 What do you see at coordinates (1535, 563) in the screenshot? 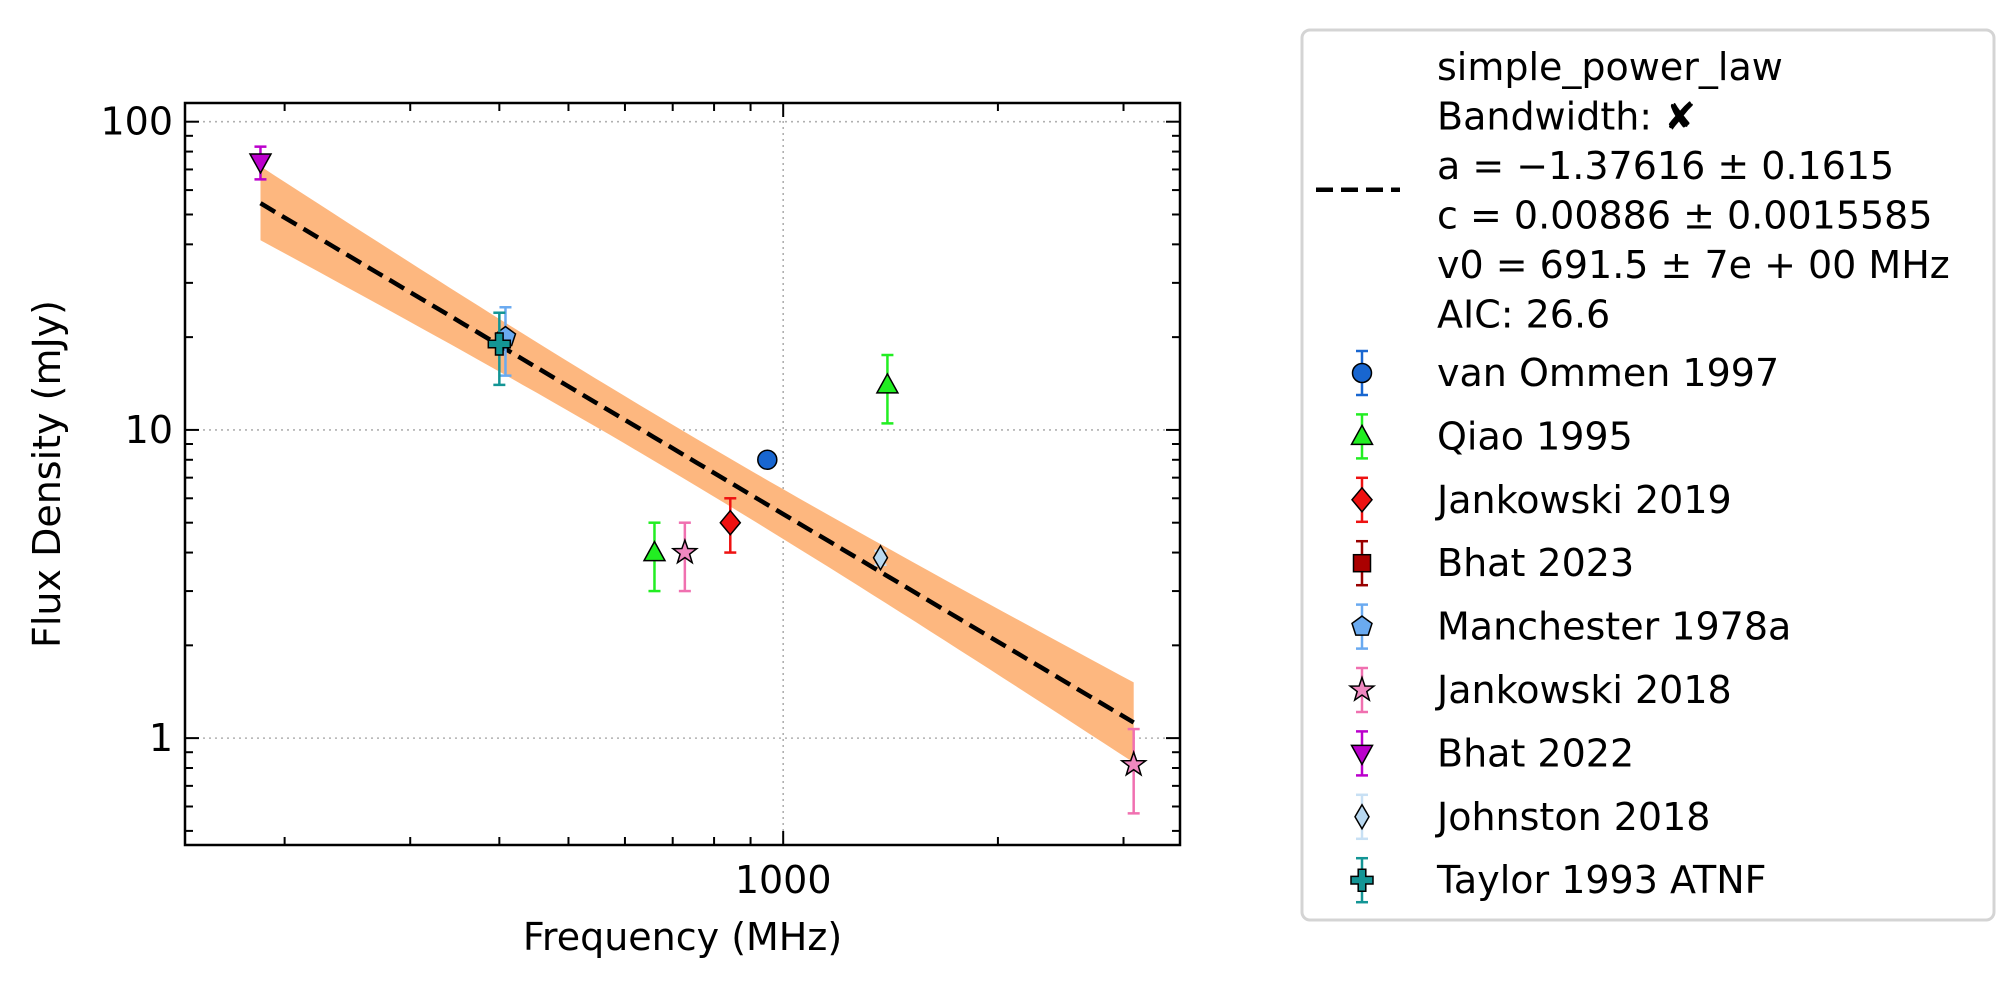
I see `legend-label: Bhat 2023` at bounding box center [1535, 563].